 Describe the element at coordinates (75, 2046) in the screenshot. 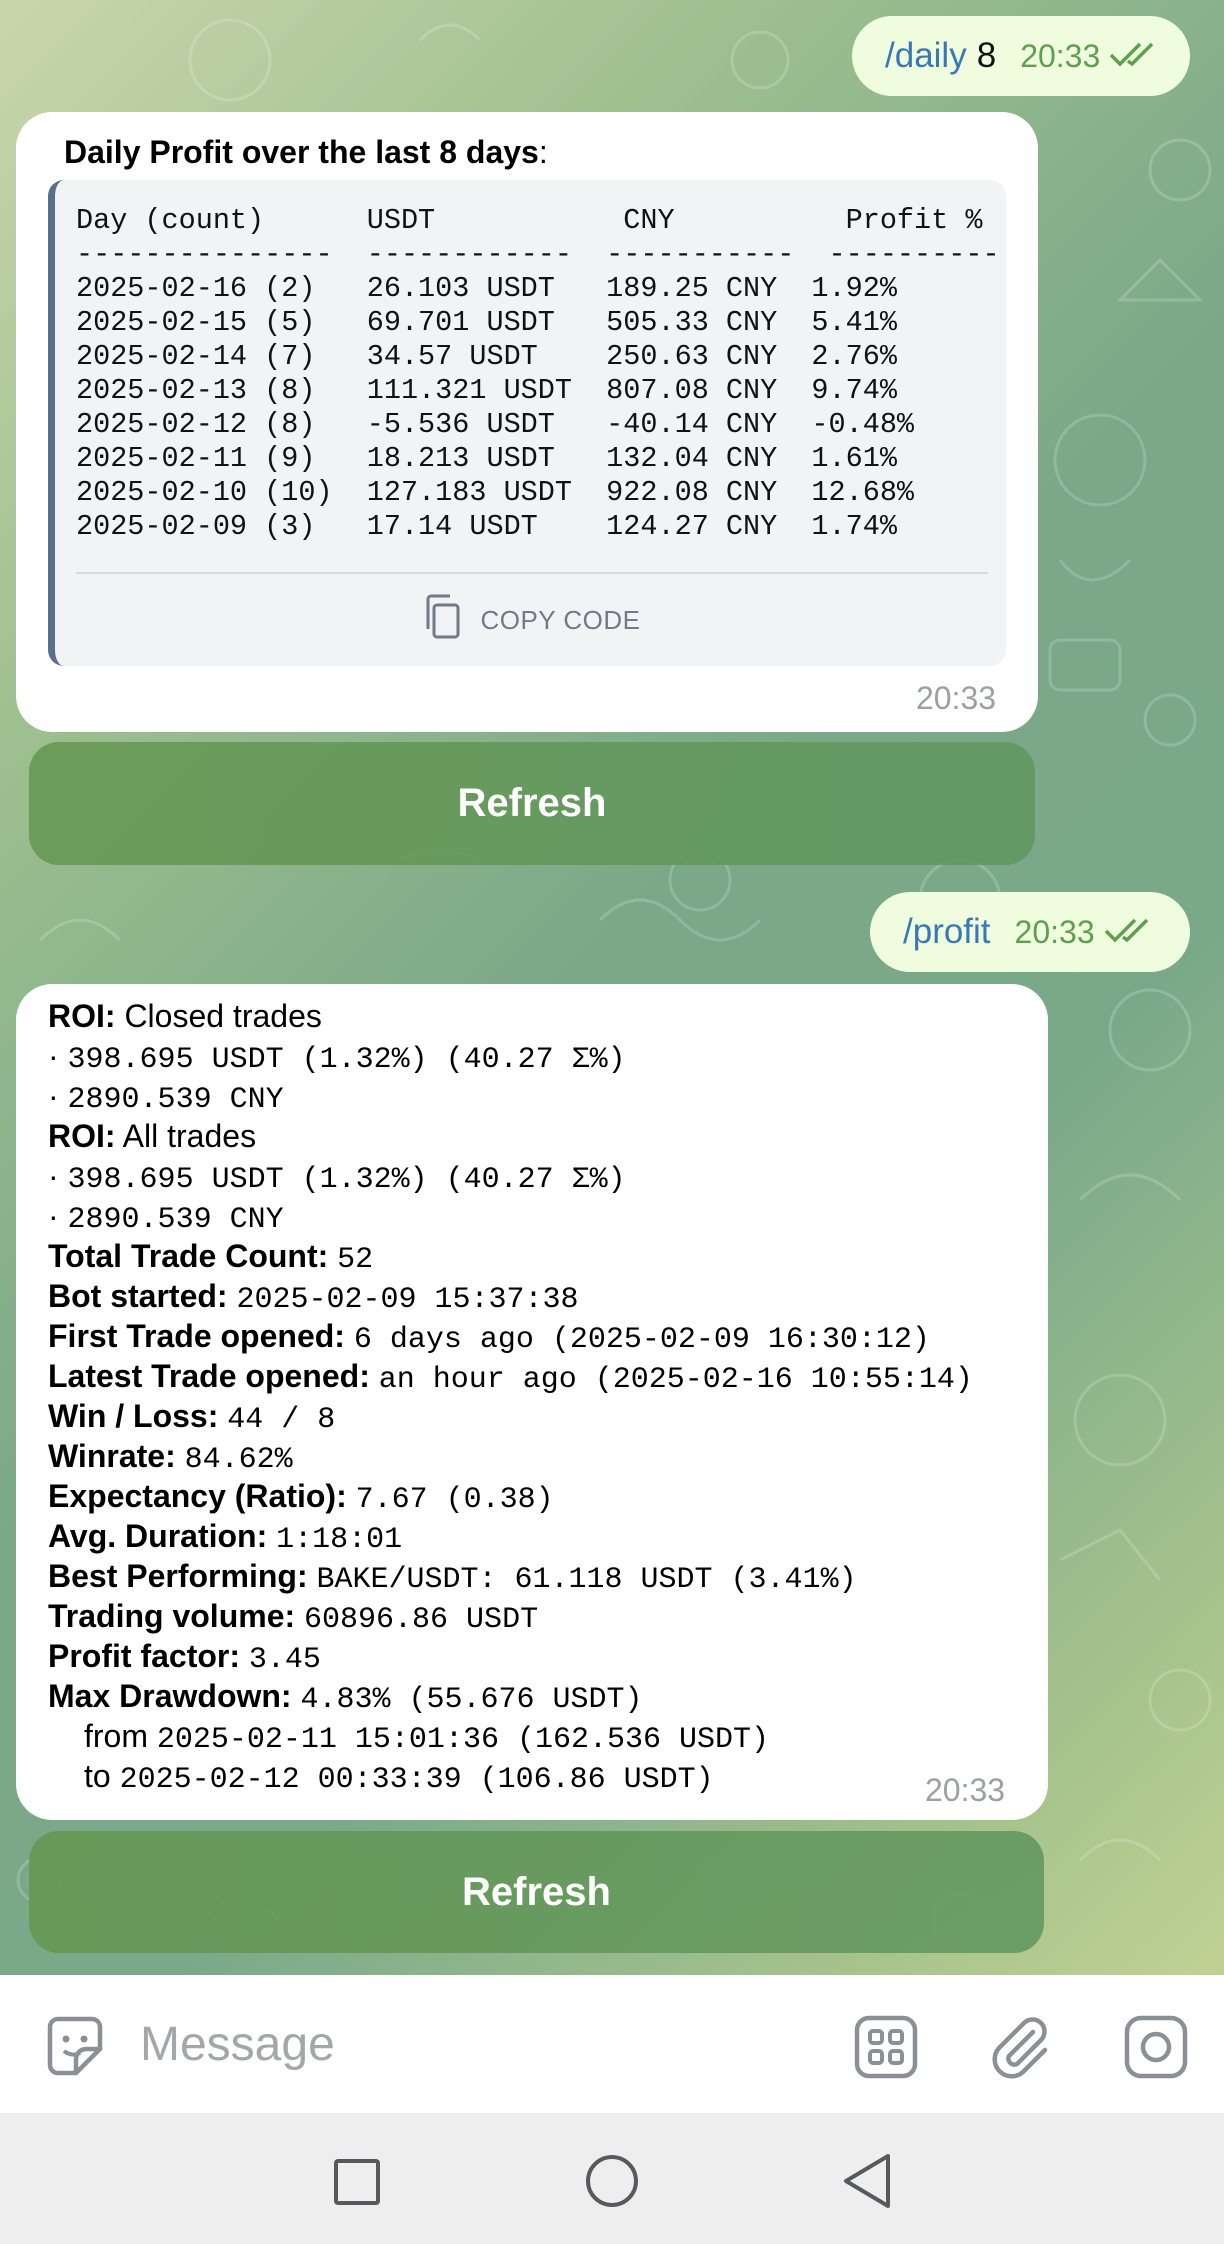

I see `sticker-icon` at that location.